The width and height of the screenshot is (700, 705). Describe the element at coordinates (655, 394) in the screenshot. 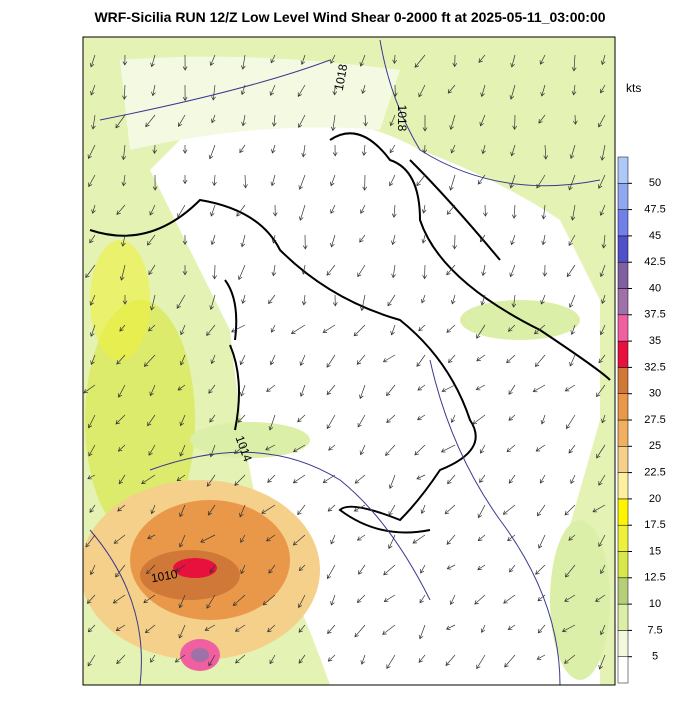

I see `colorbar-tick-label: 30` at that location.